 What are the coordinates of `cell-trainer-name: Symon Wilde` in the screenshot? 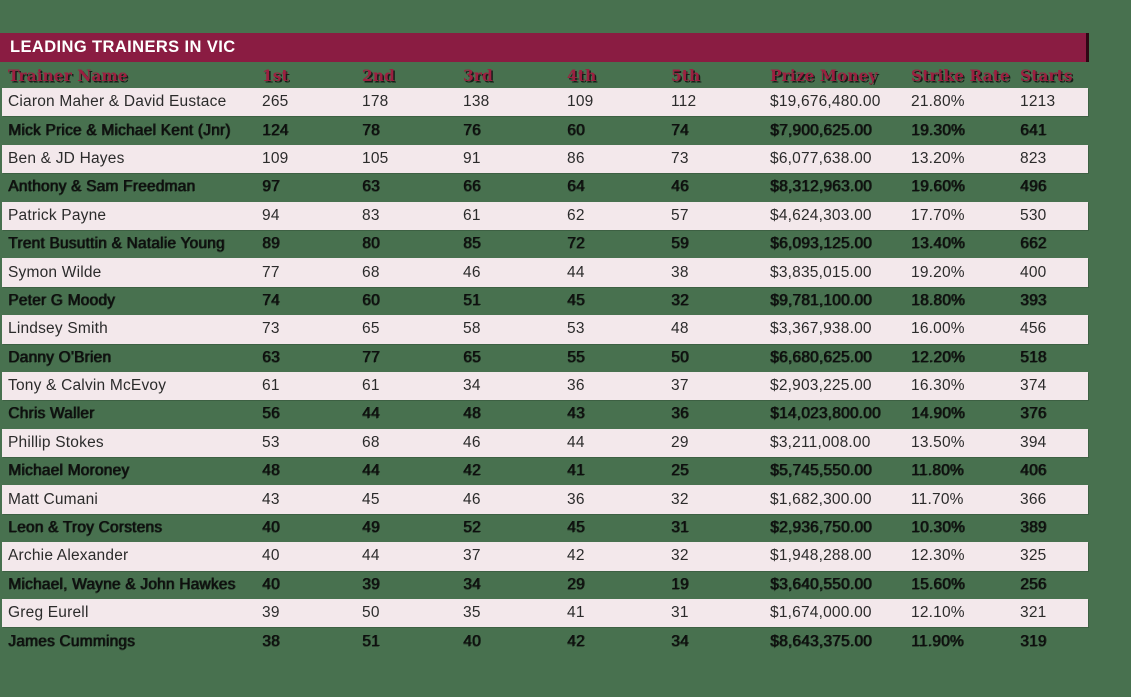 It's located at (55, 272).